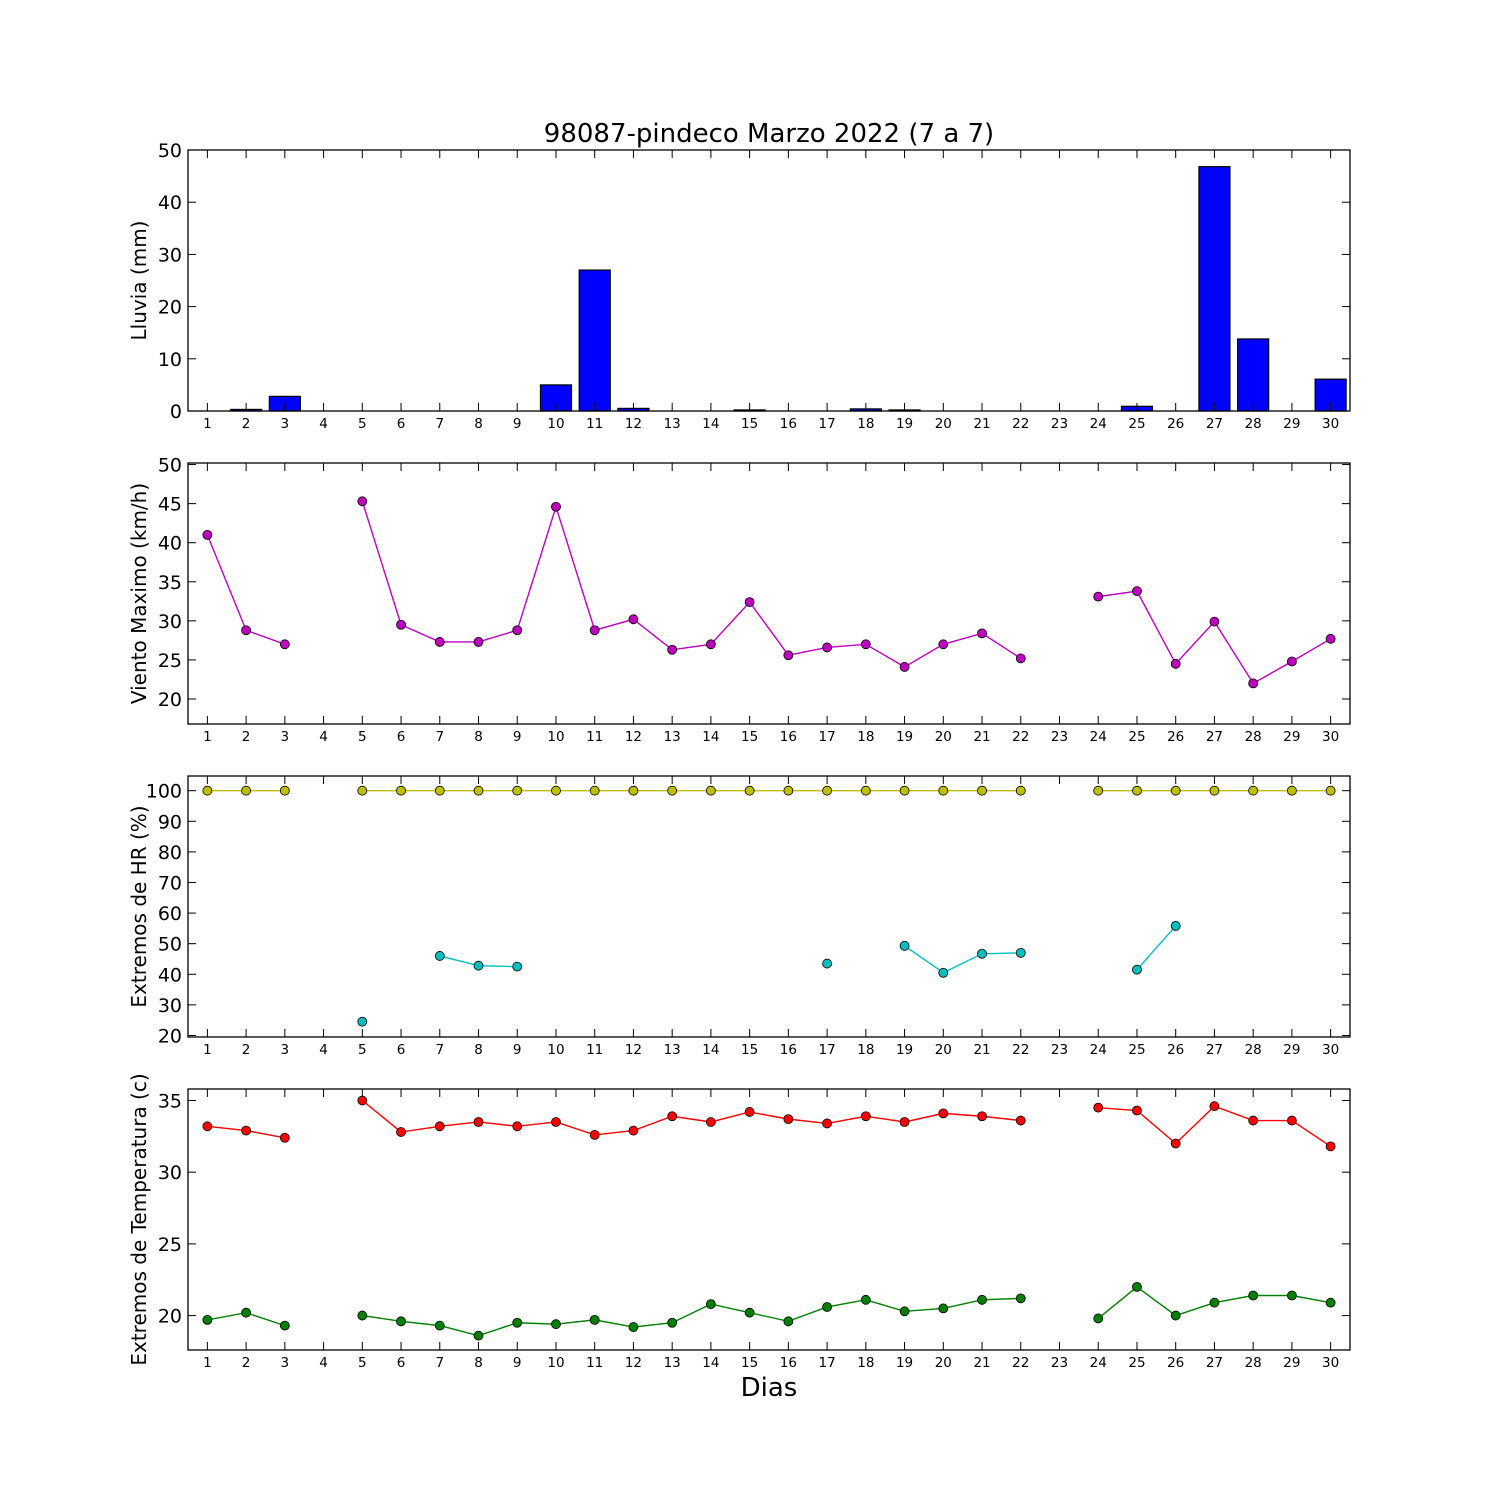  I want to click on y-tick-label: 25, so click(170, 661).